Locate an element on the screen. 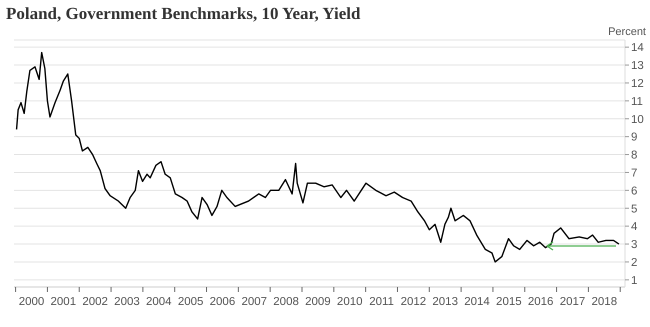 The image size is (650, 327). x-tick-label: 2012 is located at coordinates (413, 302).